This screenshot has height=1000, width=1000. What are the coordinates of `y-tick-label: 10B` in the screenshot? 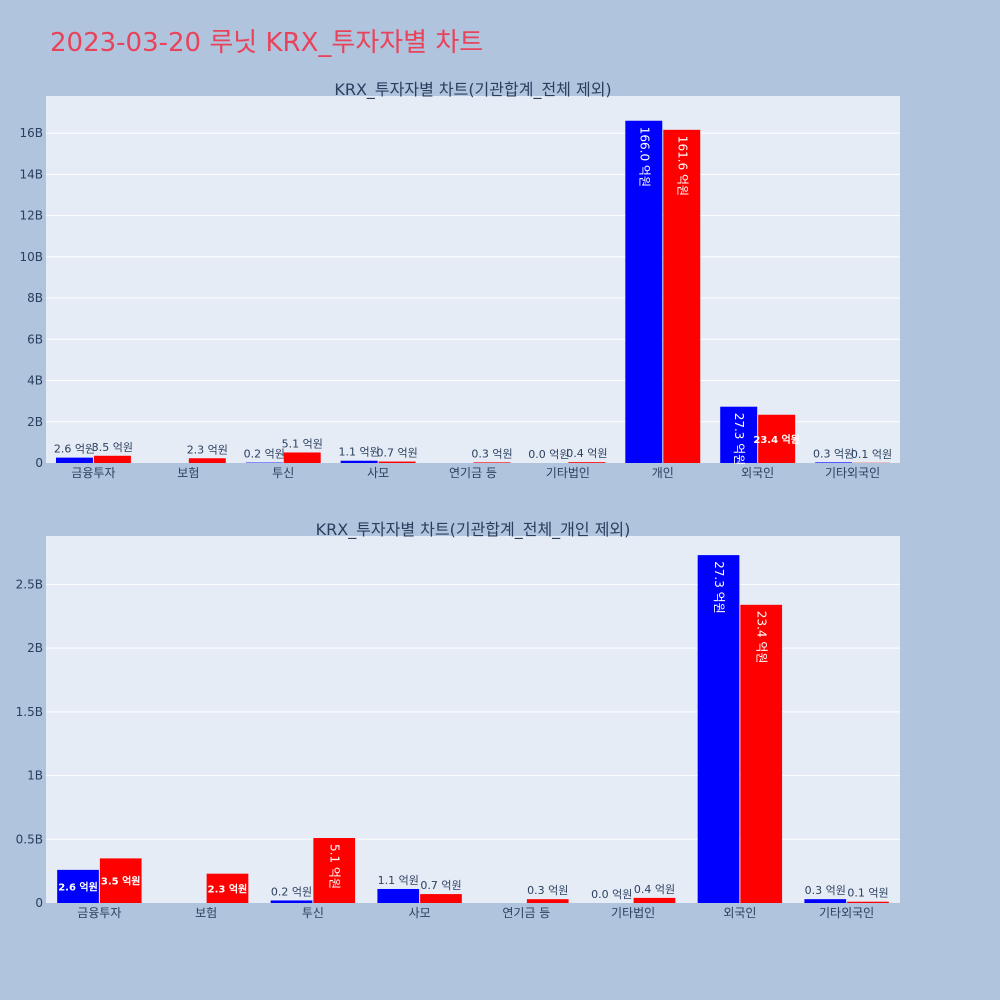 It's located at (31, 257).